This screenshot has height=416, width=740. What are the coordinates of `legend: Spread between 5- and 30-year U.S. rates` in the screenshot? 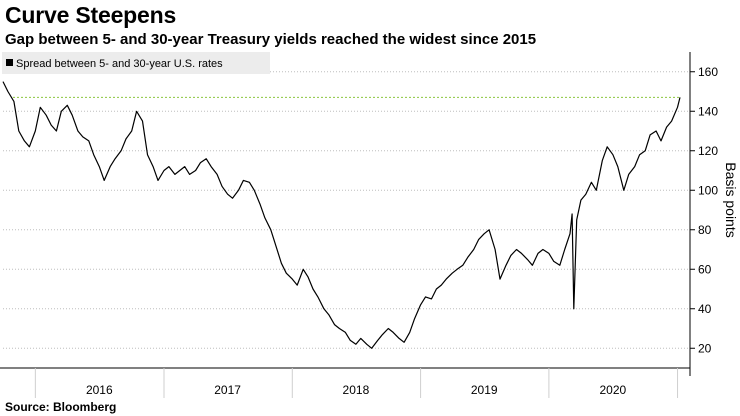 It's located at (136, 63).